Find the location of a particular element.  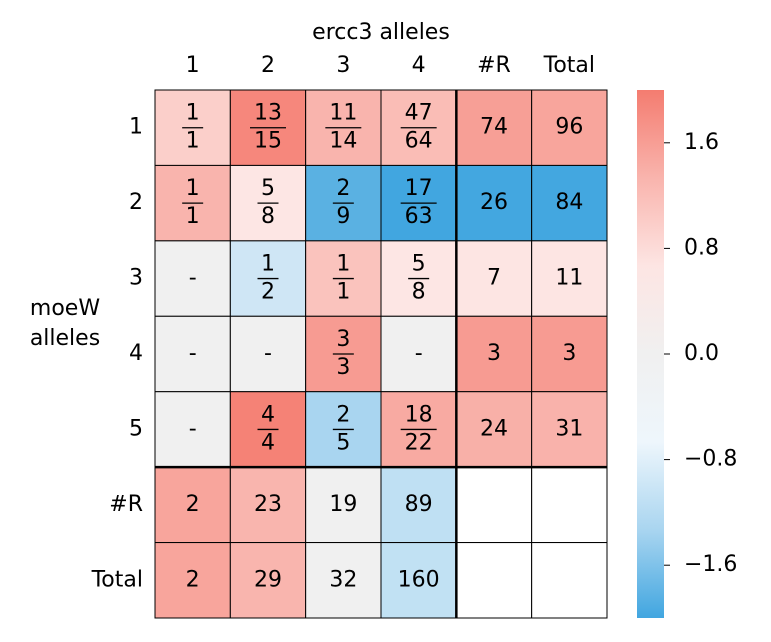

fraction-numerator: 3 is located at coordinates (343, 339).